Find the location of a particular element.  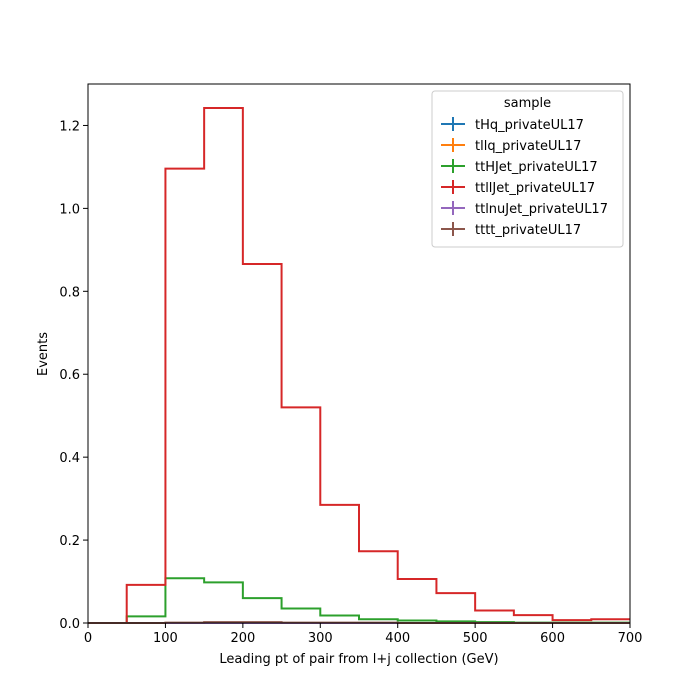

x-tick-label: 600 is located at coordinates (552, 638).